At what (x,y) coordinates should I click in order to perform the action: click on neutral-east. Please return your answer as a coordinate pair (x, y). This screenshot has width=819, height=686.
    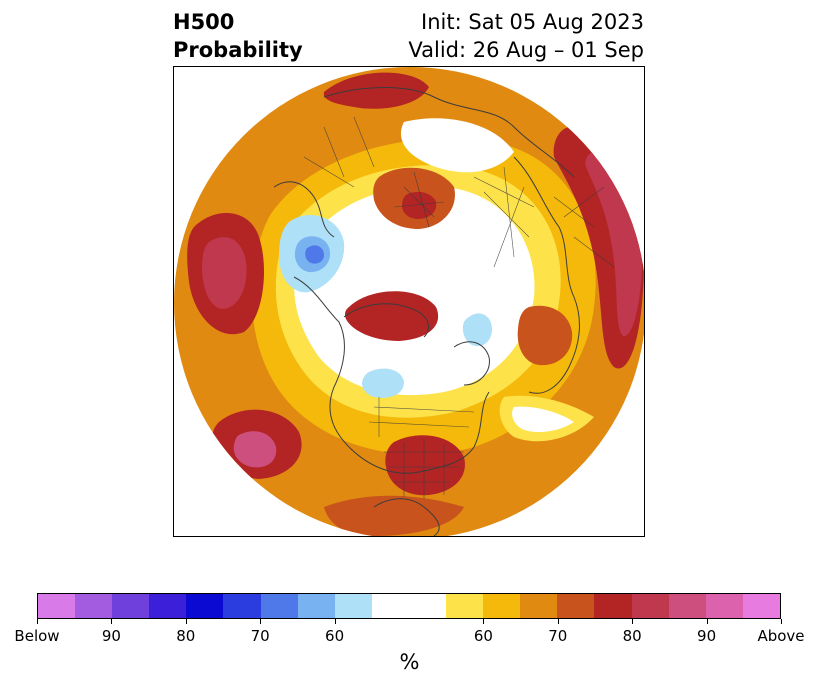
    Looking at the image, I should click on (543, 419).